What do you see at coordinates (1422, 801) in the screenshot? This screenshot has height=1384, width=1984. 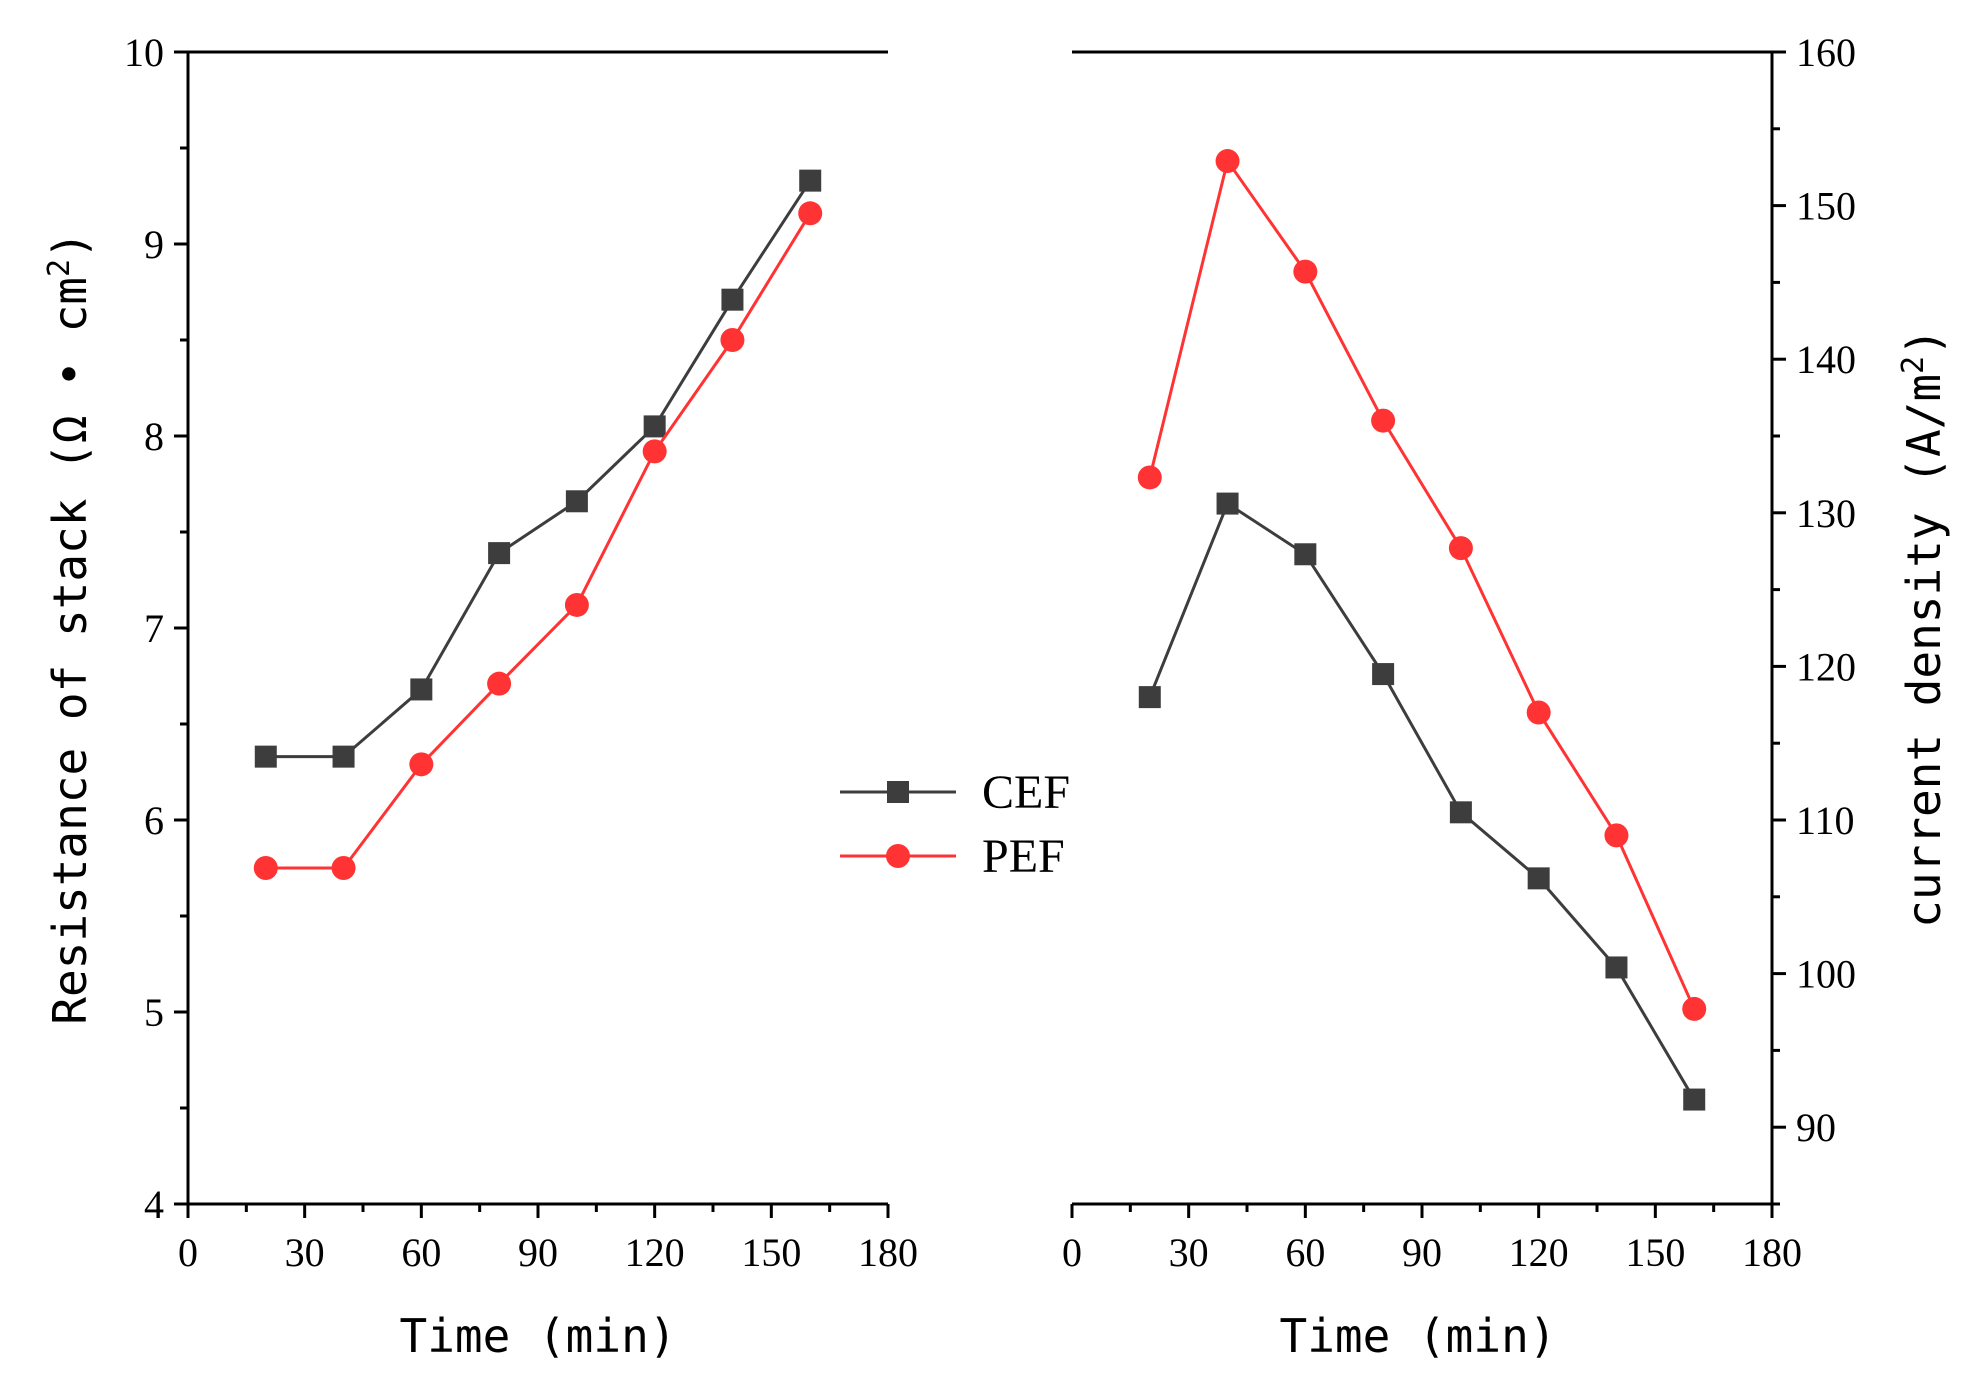 I see `right-cef-line` at bounding box center [1422, 801].